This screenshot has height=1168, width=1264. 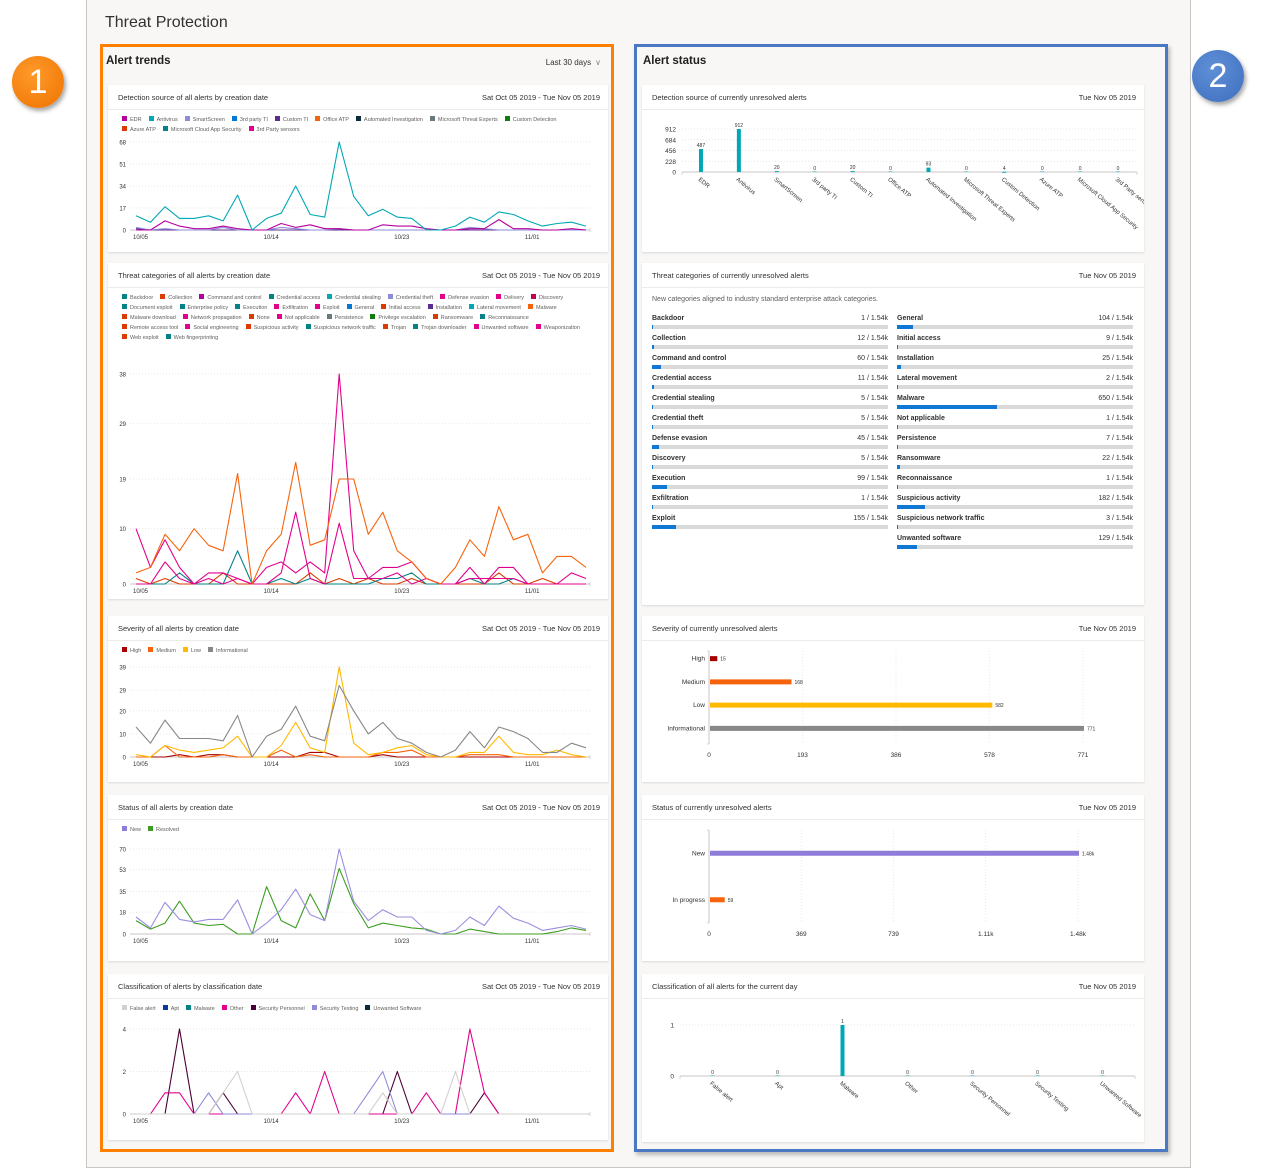 I want to click on category-row-initial-access: Initial access 9 / 1.54k, so click(x=1015, y=345).